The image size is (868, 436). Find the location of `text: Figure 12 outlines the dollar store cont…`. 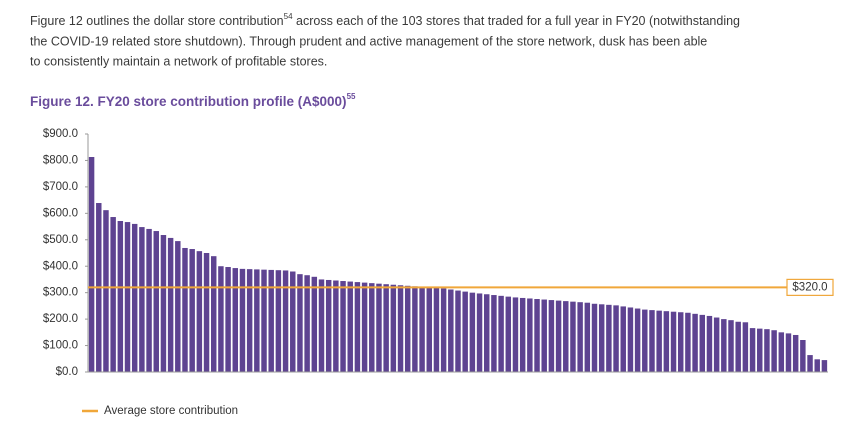

text: Figure 12 outlines the dollar store cont… is located at coordinates (157, 21).